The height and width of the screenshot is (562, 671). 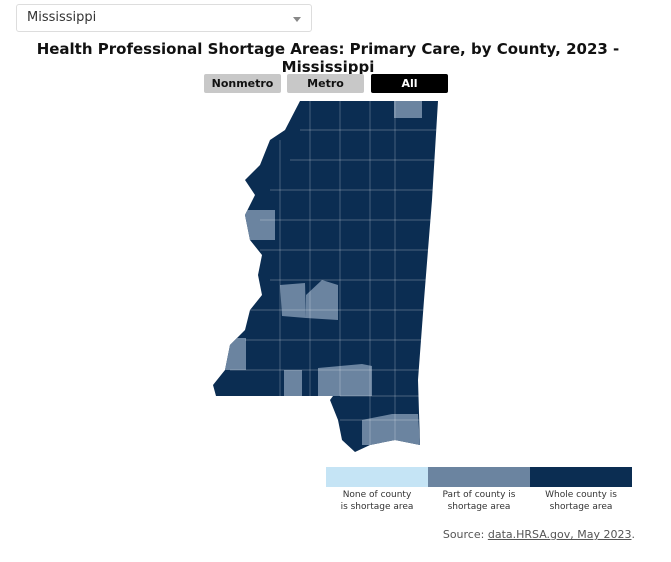 I want to click on source-suffix: ., so click(x=633, y=534).